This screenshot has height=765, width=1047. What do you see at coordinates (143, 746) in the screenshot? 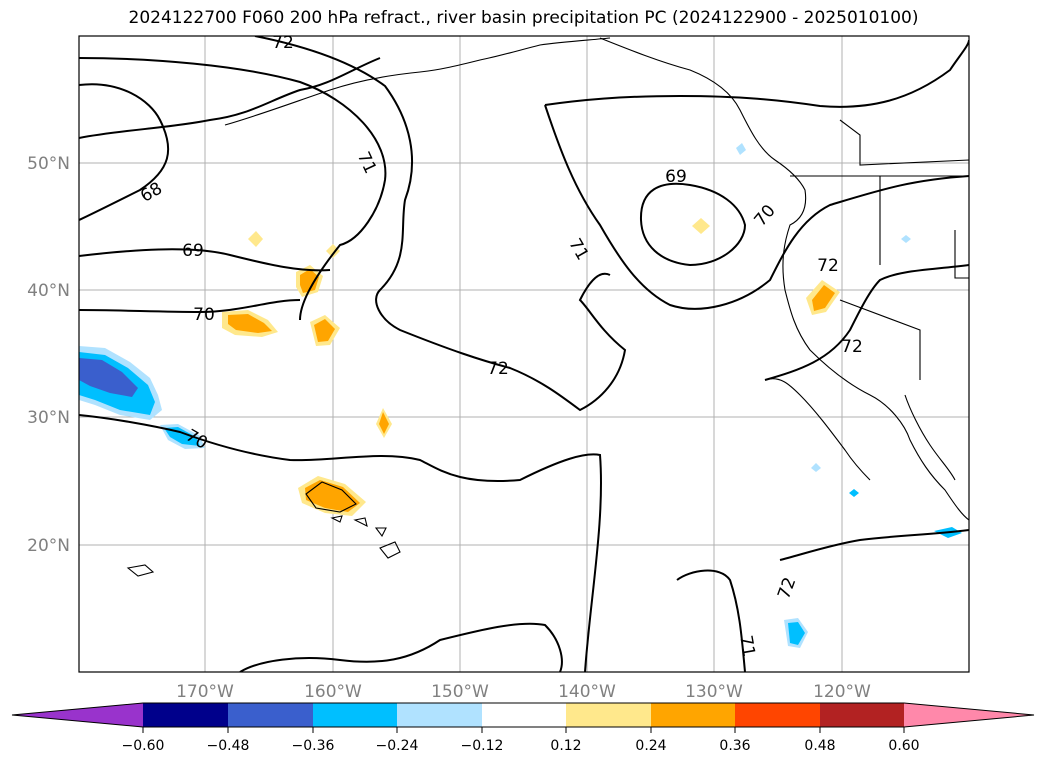
I see `colorbar-tick-label: −0.60` at bounding box center [143, 746].